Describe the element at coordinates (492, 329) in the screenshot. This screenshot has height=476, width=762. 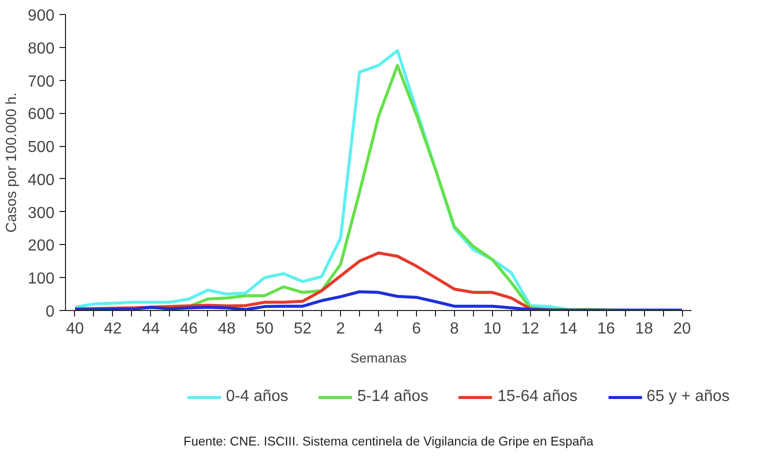
I see `x-tick-label: 10` at that location.